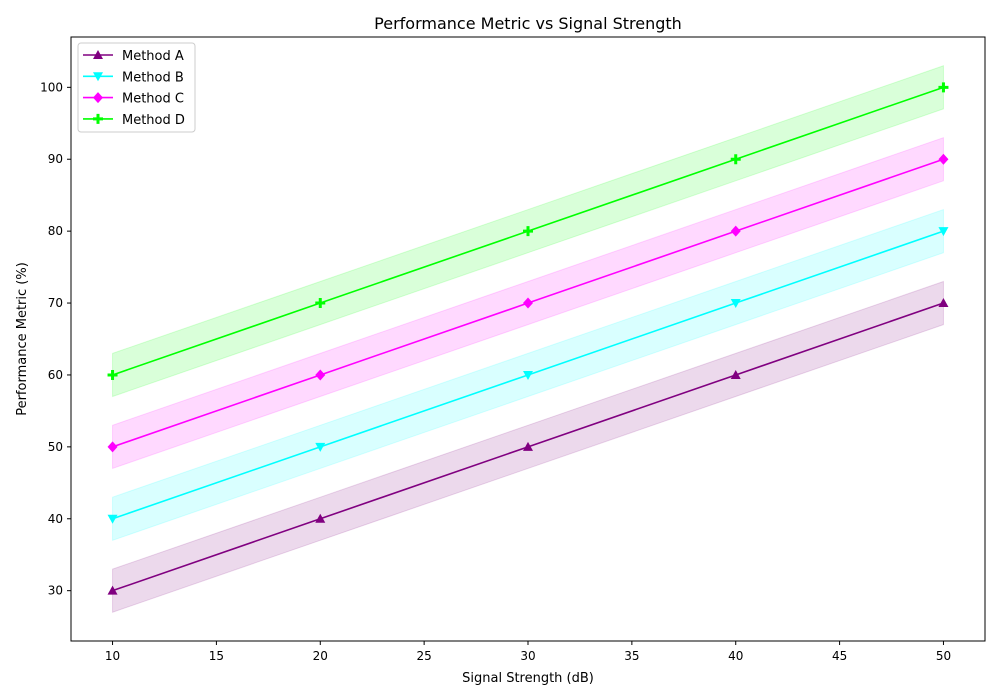  I want to click on x-tick-label-0: 10, so click(112, 656).